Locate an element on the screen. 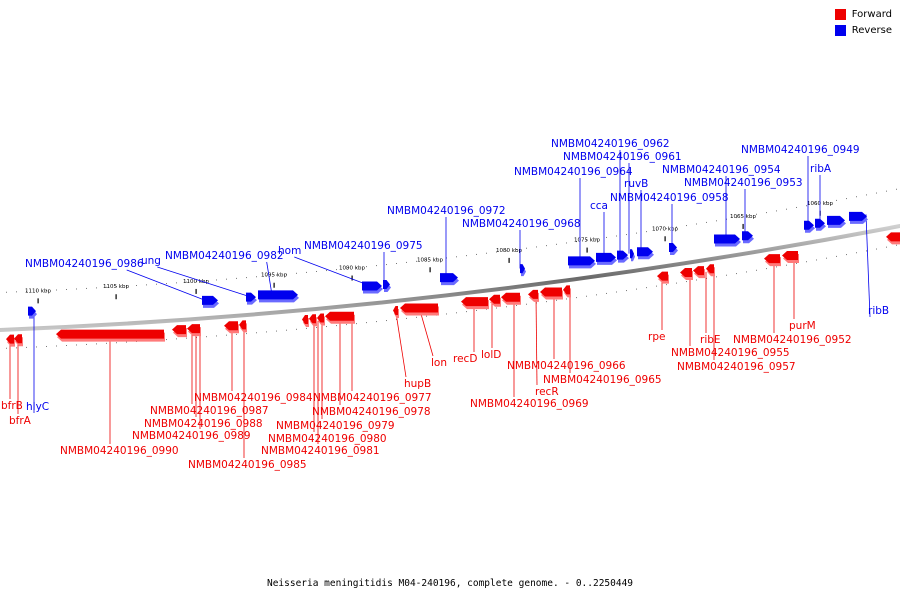 This screenshot has height=600, width=900. gene-label: NMBM04240196_0965 is located at coordinates (602, 380).